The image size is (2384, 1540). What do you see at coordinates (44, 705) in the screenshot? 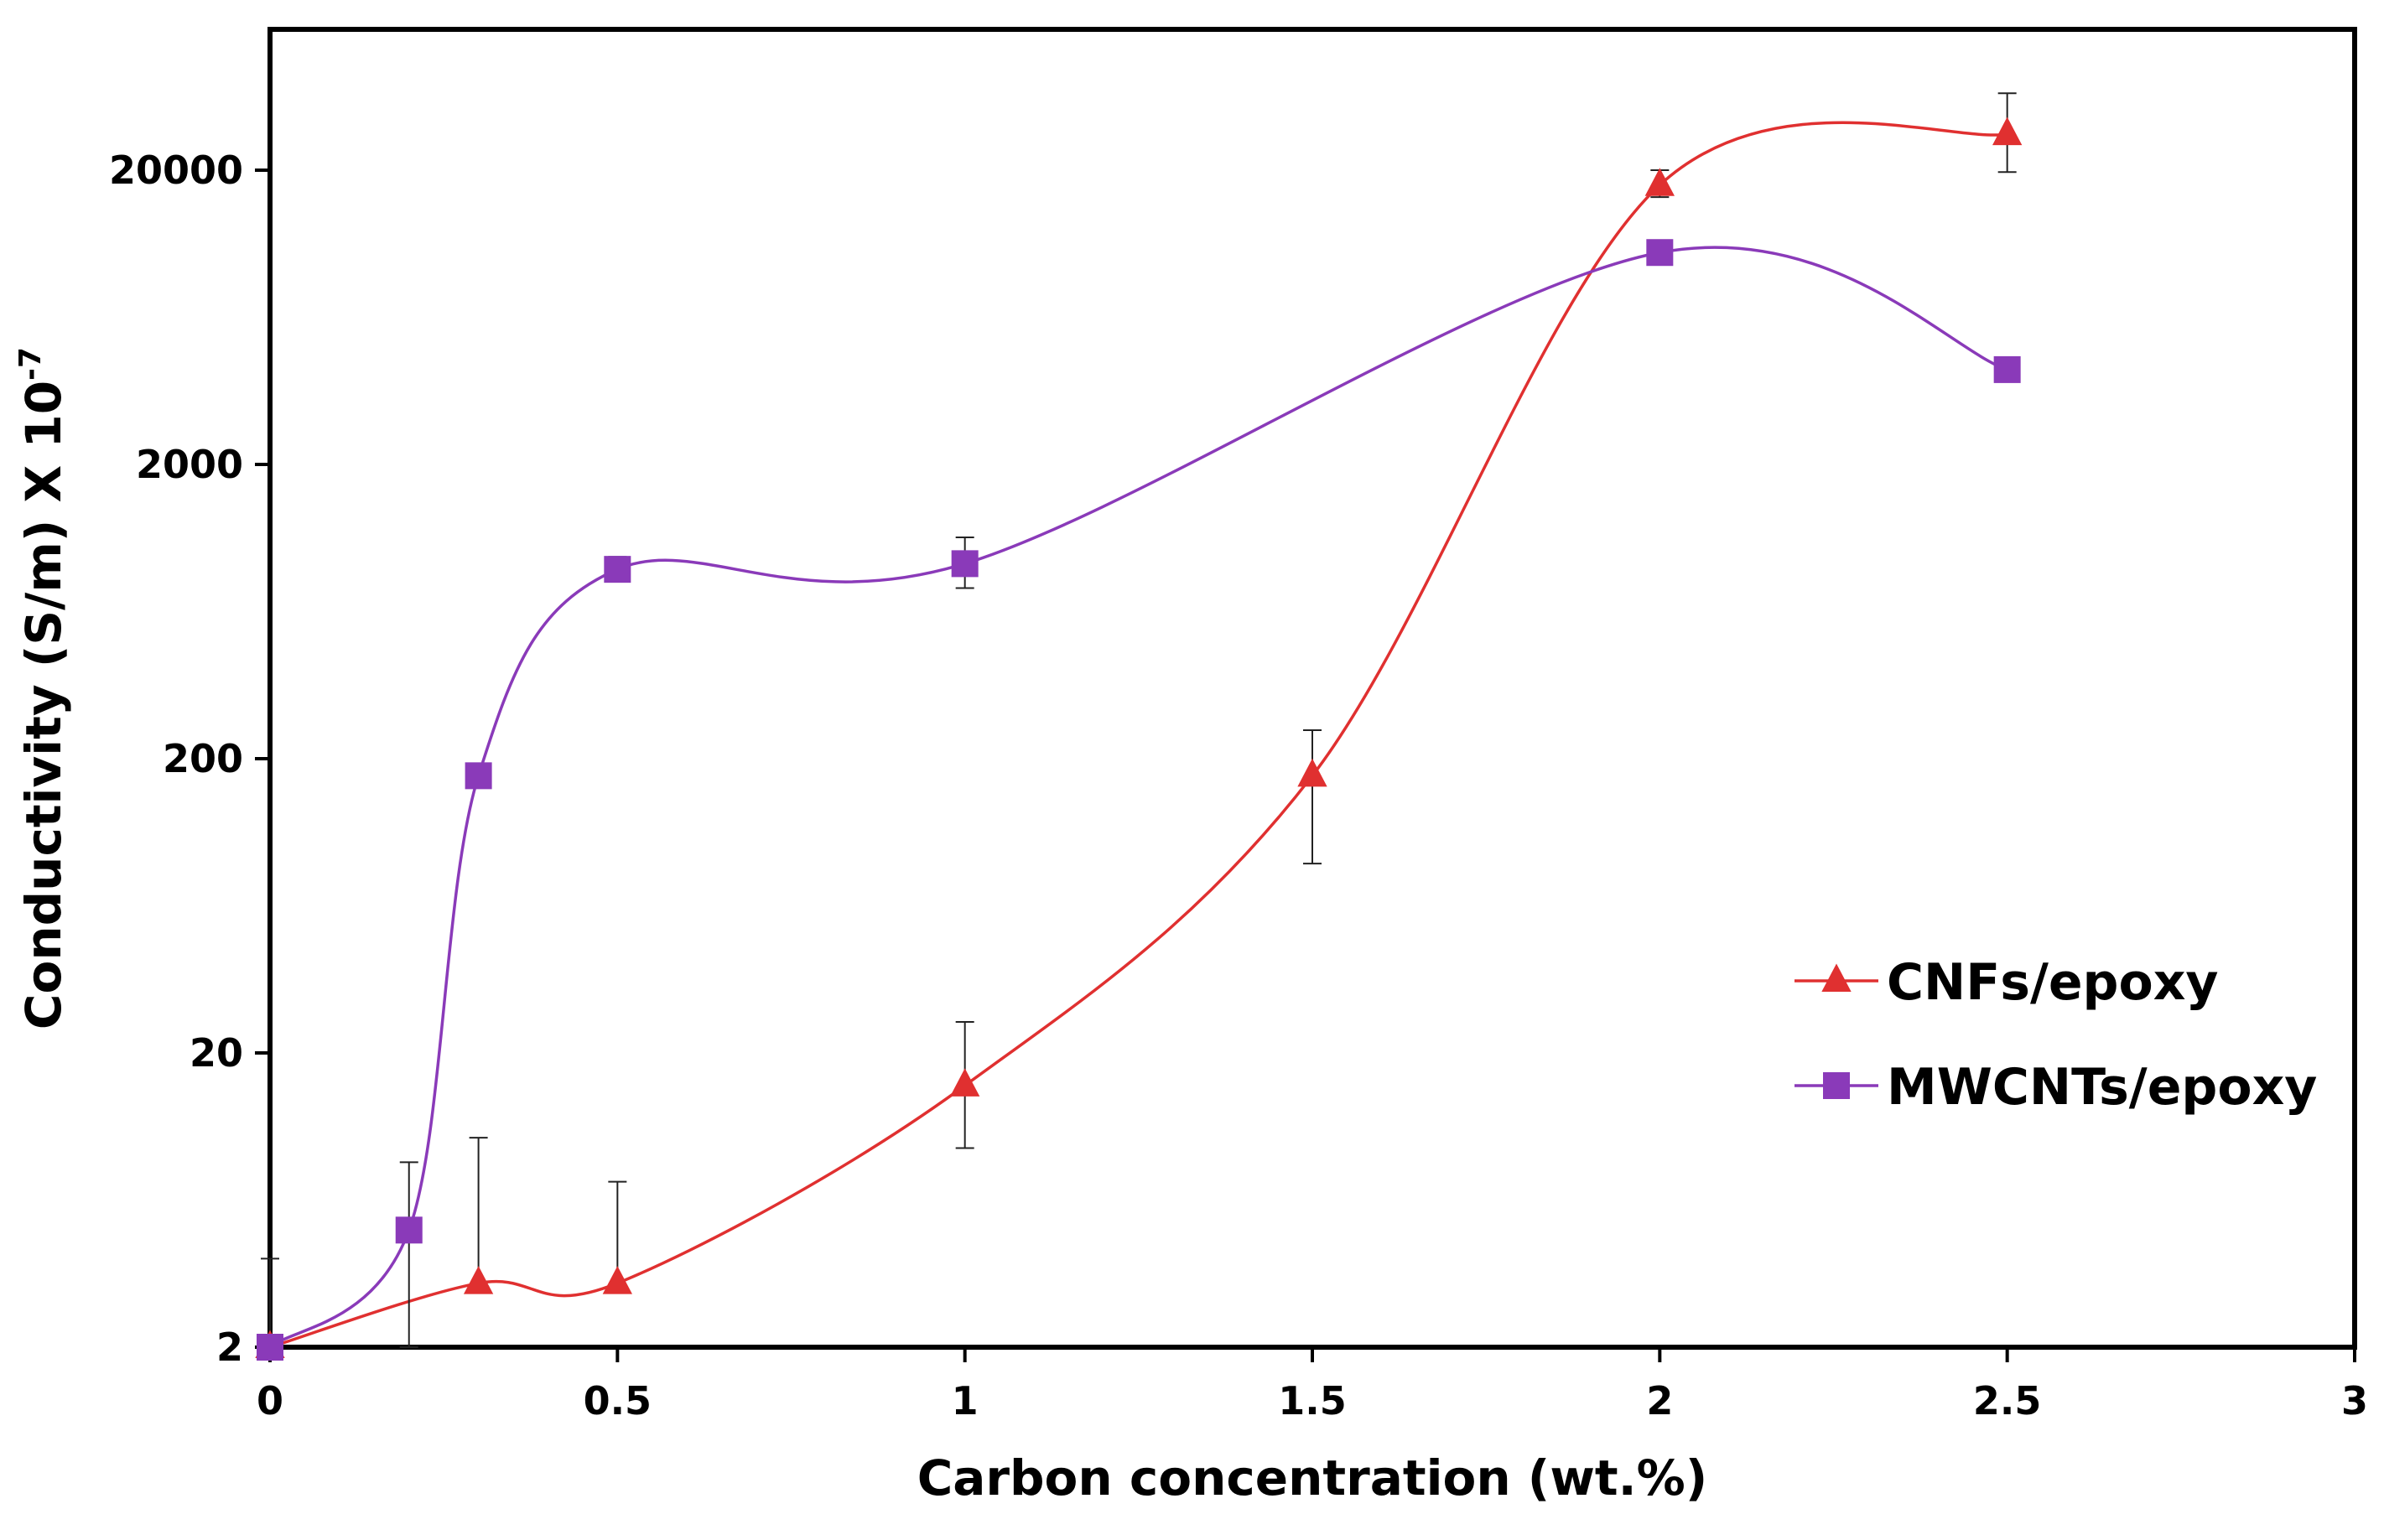
I see `y-axis-title-main: Conductivity (S/m) X 10` at bounding box center [44, 705].